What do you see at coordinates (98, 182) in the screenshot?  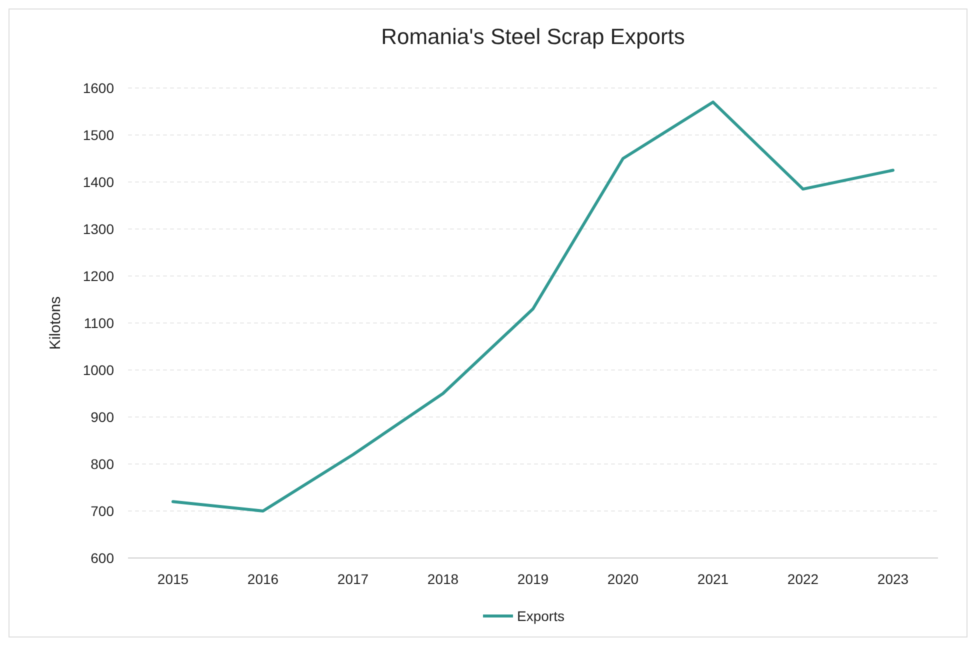 I see `y-tick-label: 1400` at bounding box center [98, 182].